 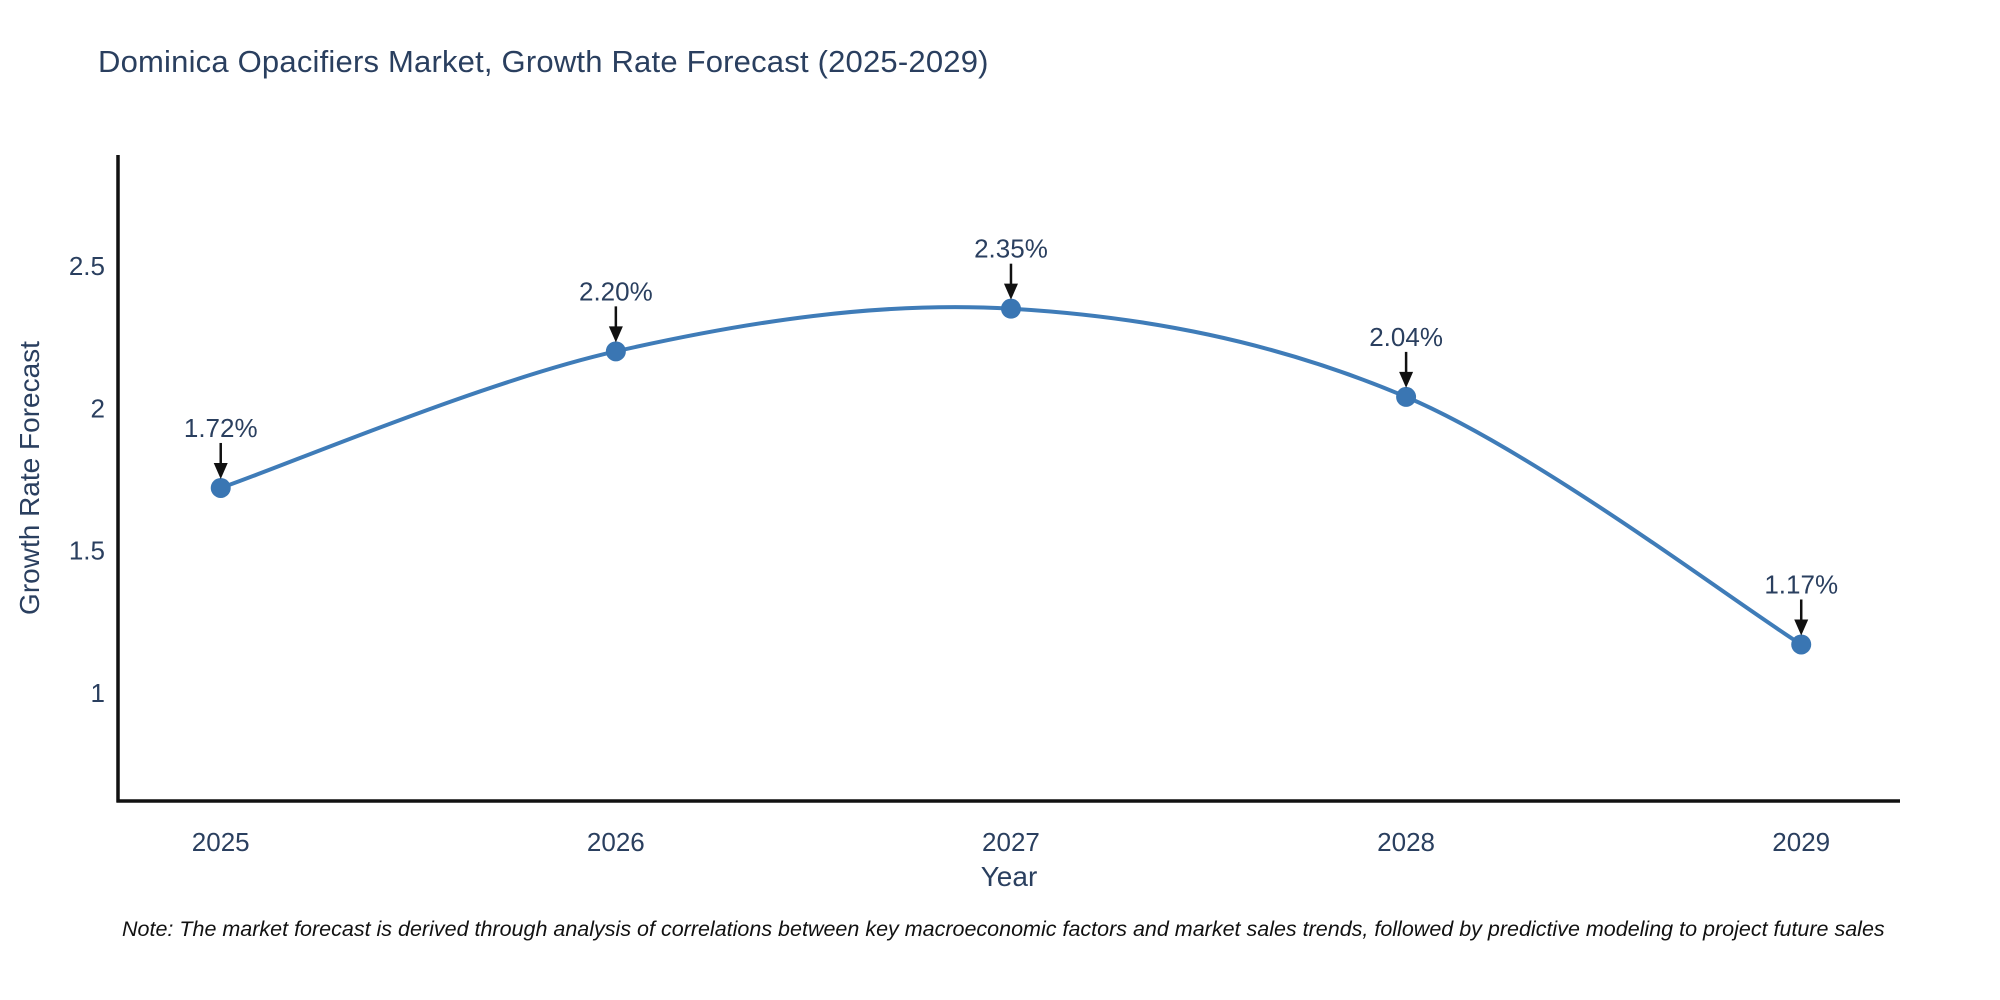 I want to click on data-point-2027, so click(x=1010, y=308).